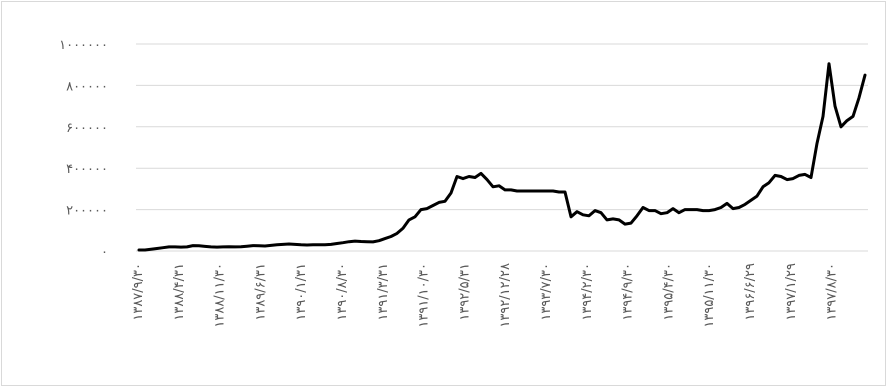  I want to click on x-tick-label: ۱۳۹۴/۹/۳۰, so click(628, 292).